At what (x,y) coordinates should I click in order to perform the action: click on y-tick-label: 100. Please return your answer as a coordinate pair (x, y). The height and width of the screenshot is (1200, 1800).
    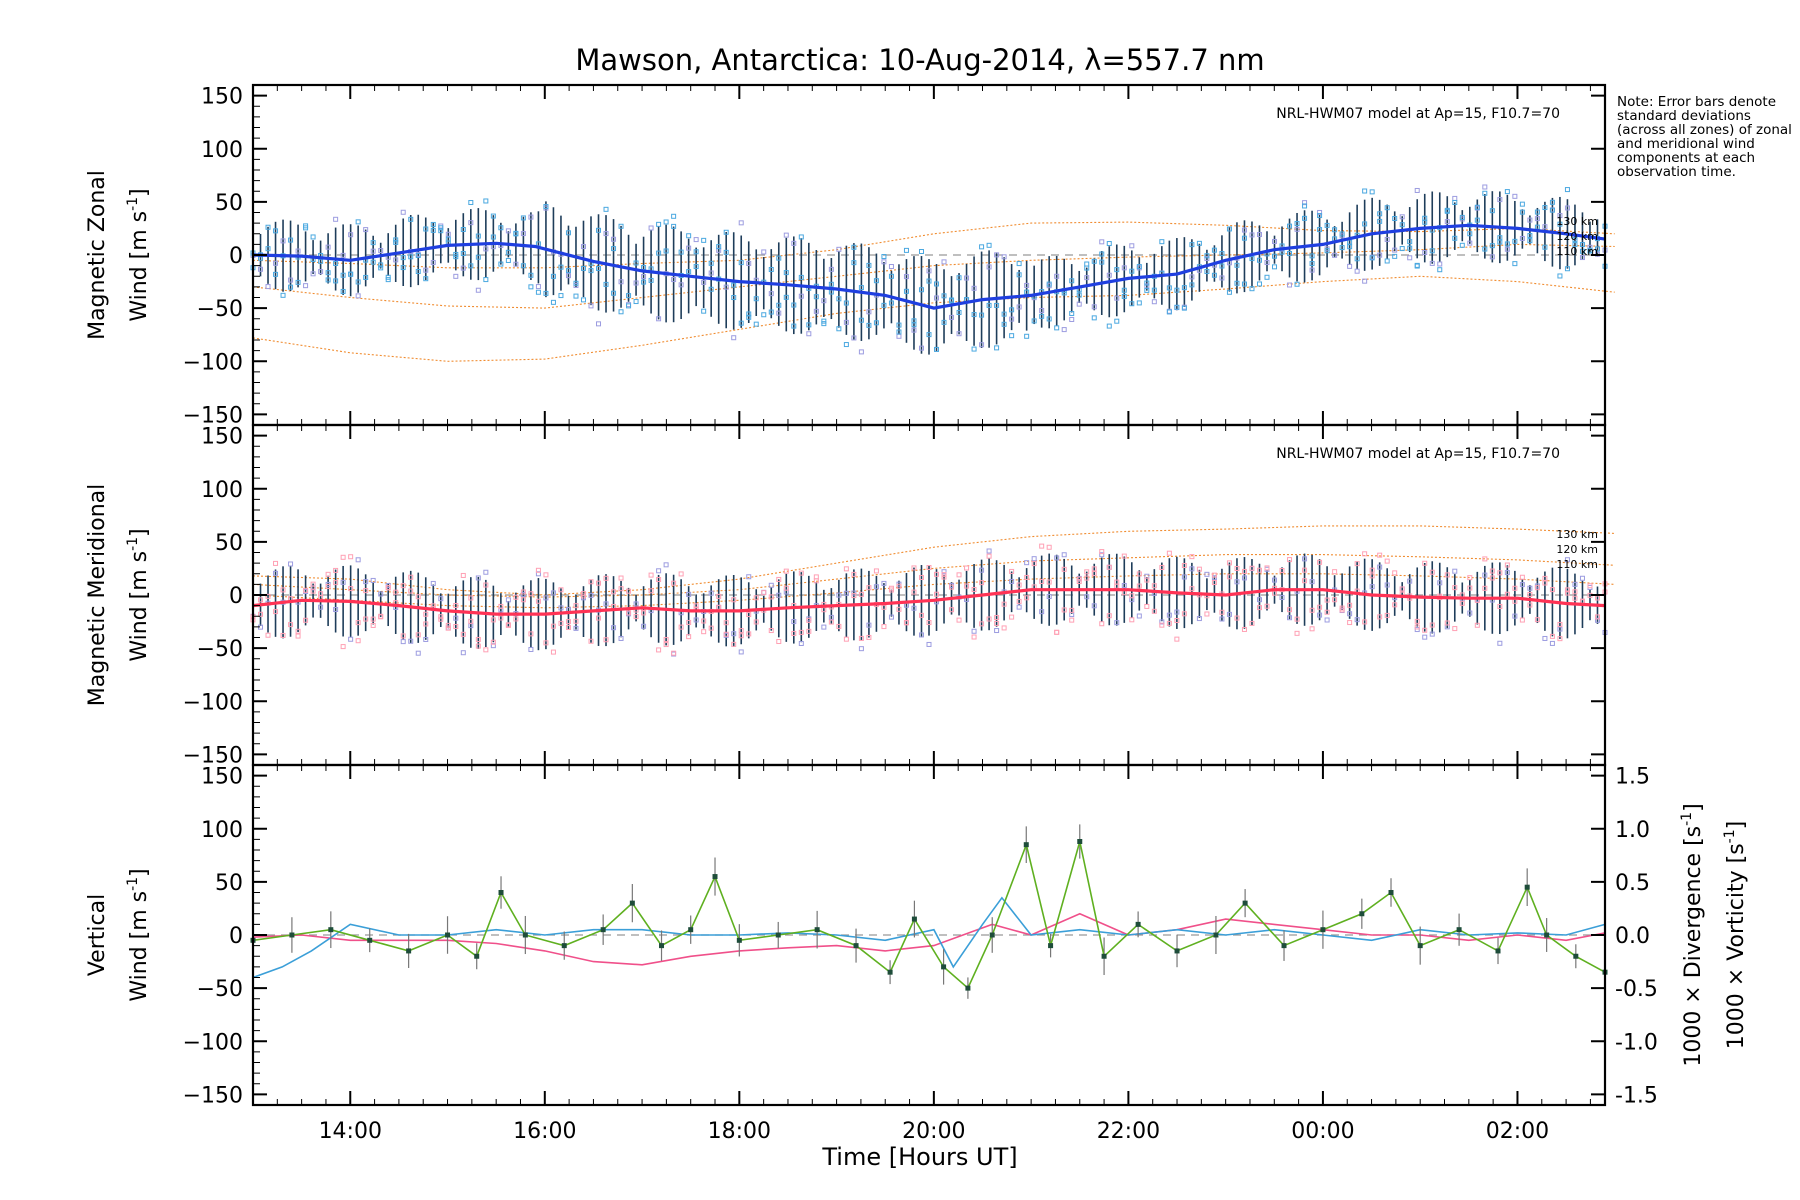
    Looking at the image, I should click on (222, 490).